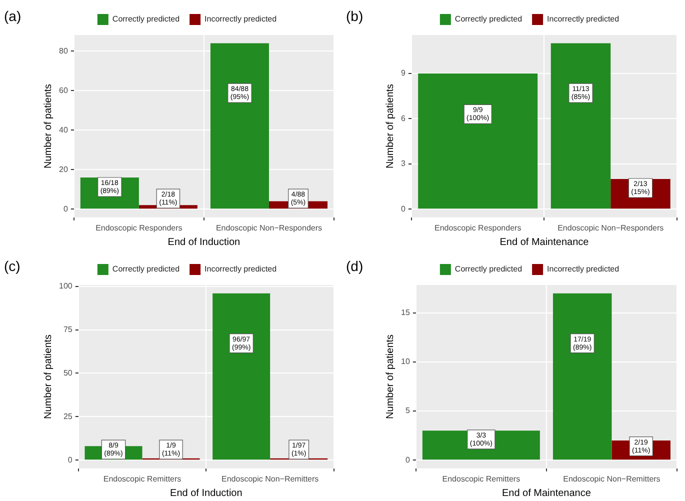 This screenshot has height=501, width=685. What do you see at coordinates (13, 16) in the screenshot?
I see `chart-title: (a)` at bounding box center [13, 16].